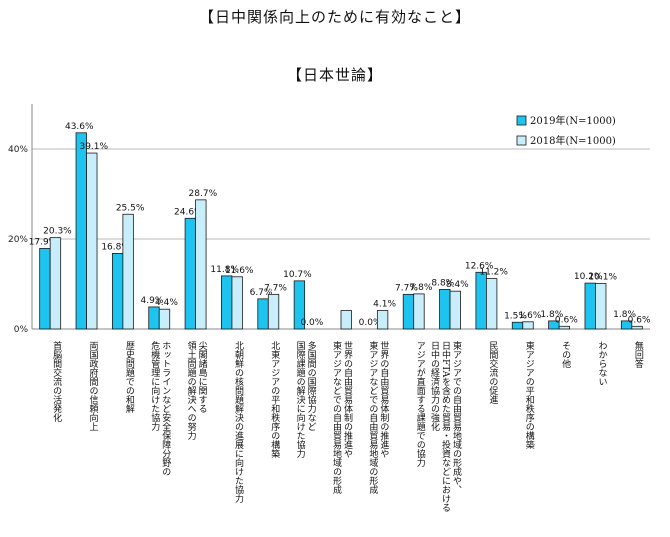  What do you see at coordinates (300, 400) in the screenshot?
I see `category-label: 国際課題の解決に向けた協力` at bounding box center [300, 400].